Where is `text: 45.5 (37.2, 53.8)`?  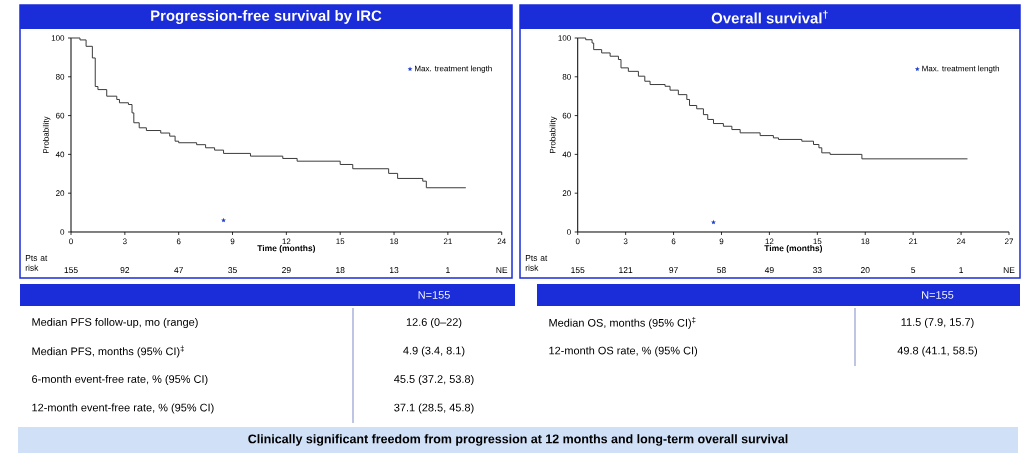
text: 45.5 (37.2, 53.8) is located at coordinates (434, 380).